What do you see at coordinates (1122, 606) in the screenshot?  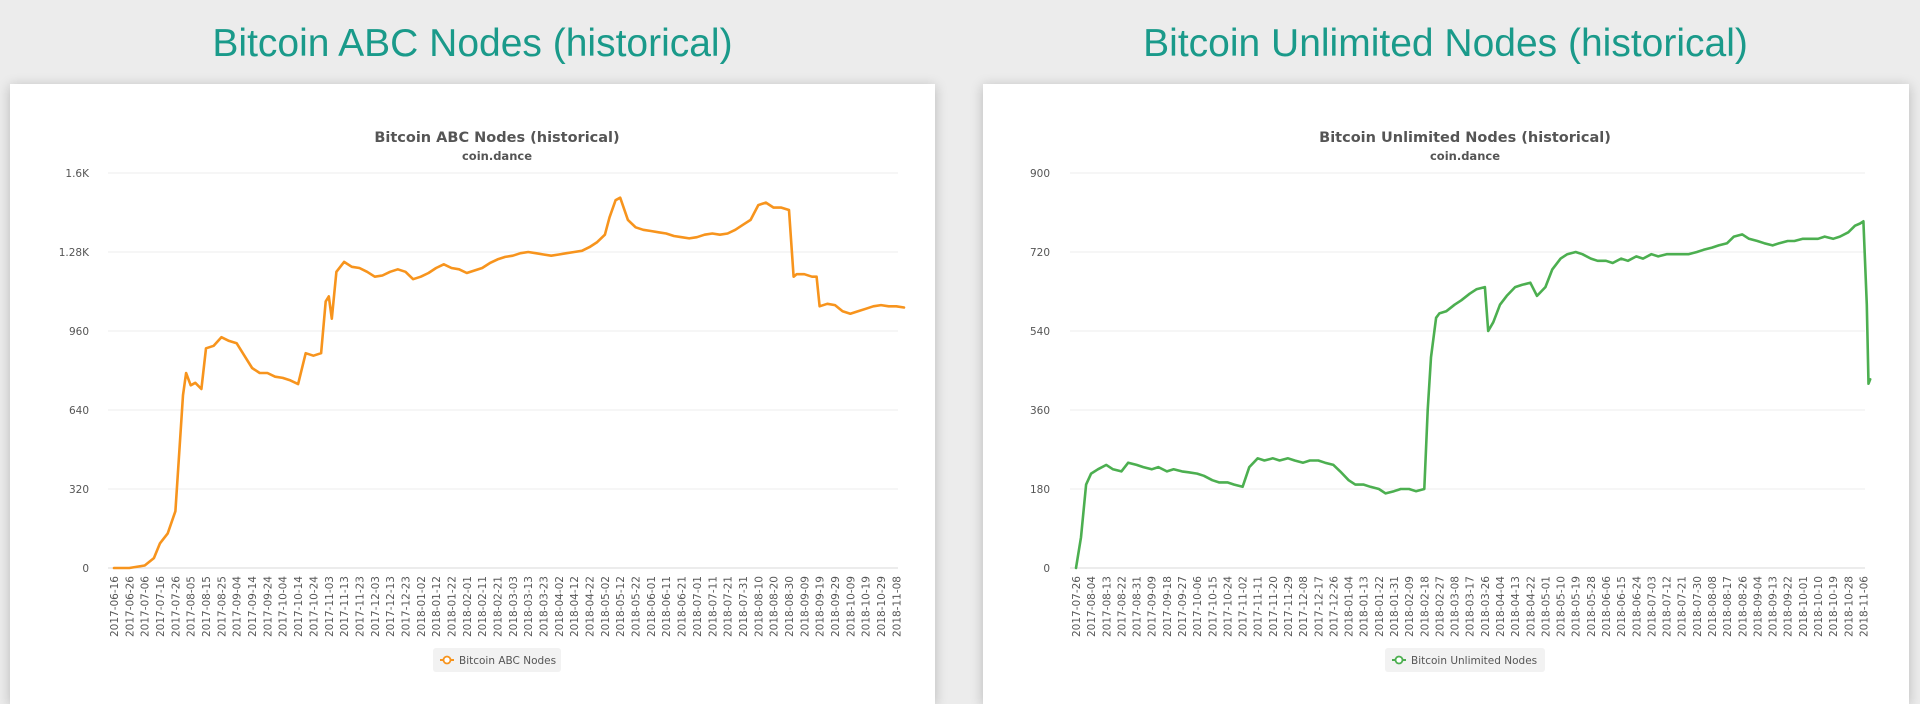 I see `x-tick-label: 2017-08-22` at bounding box center [1122, 606].